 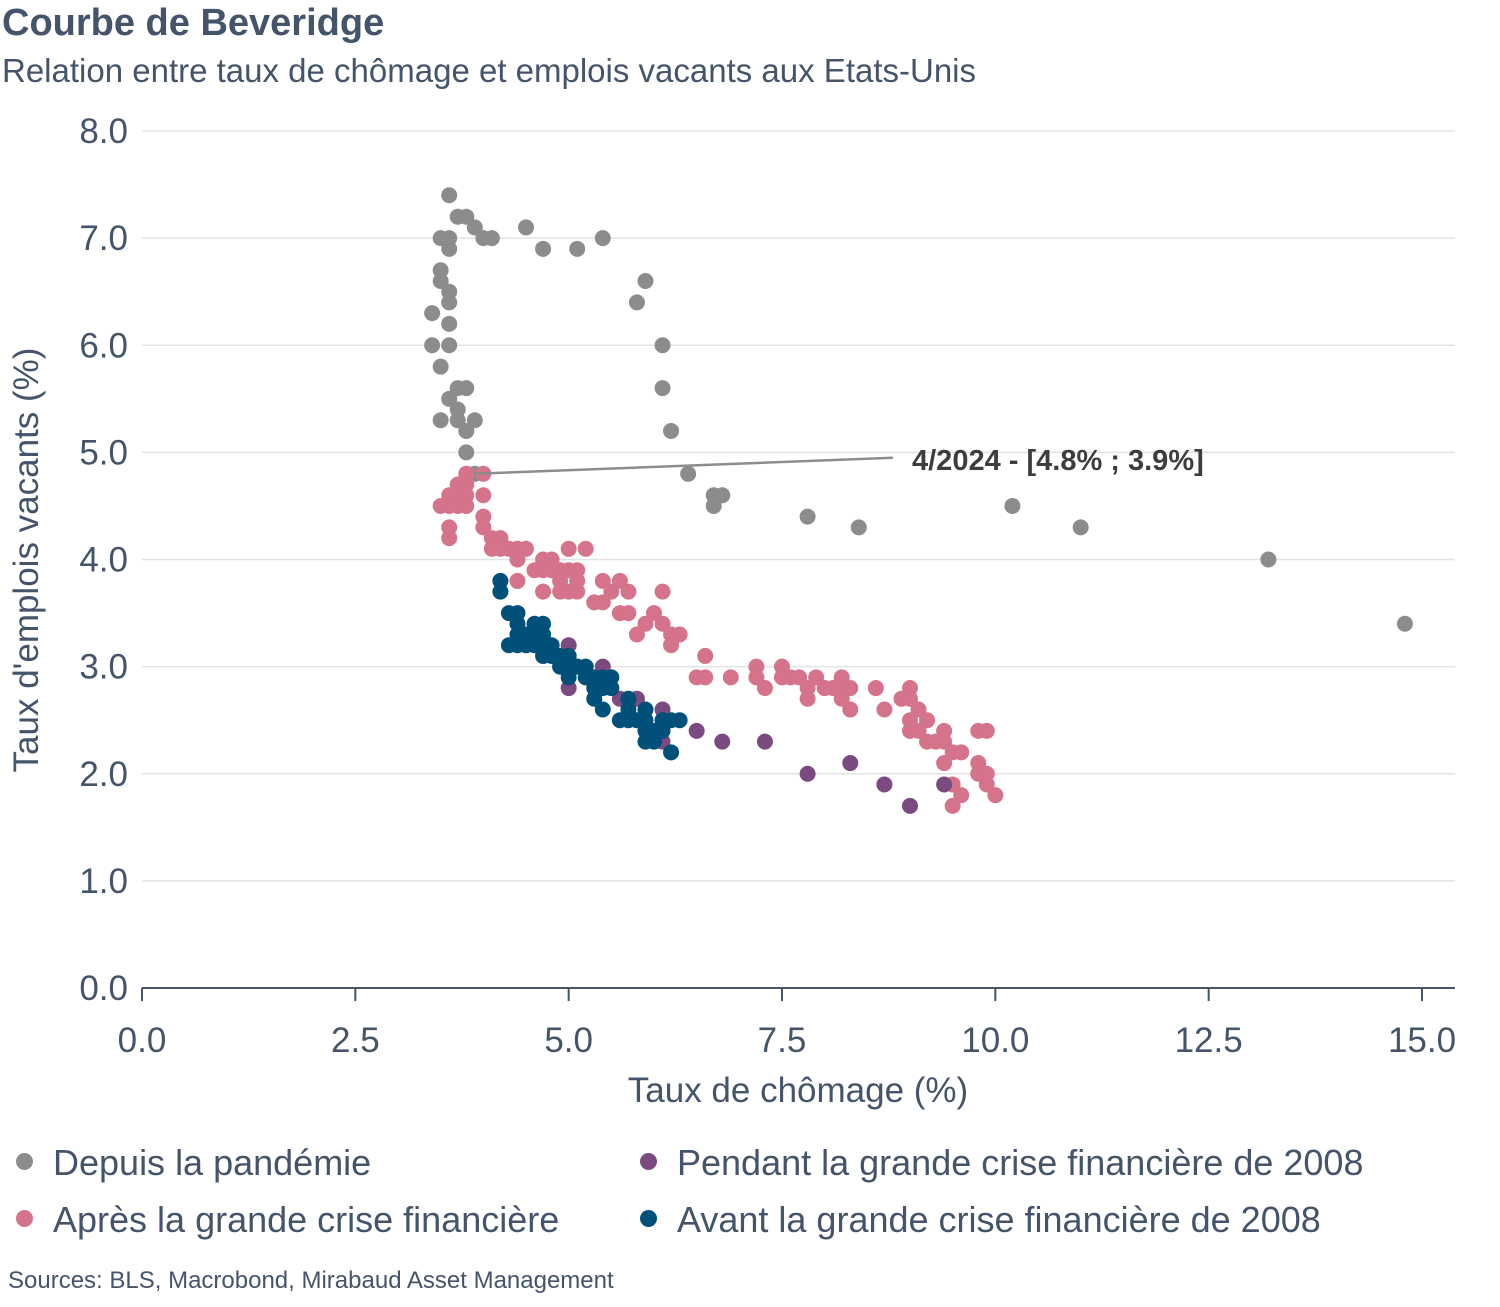 What do you see at coordinates (1422, 1040) in the screenshot?
I see `x-tick-label: 15.0` at bounding box center [1422, 1040].